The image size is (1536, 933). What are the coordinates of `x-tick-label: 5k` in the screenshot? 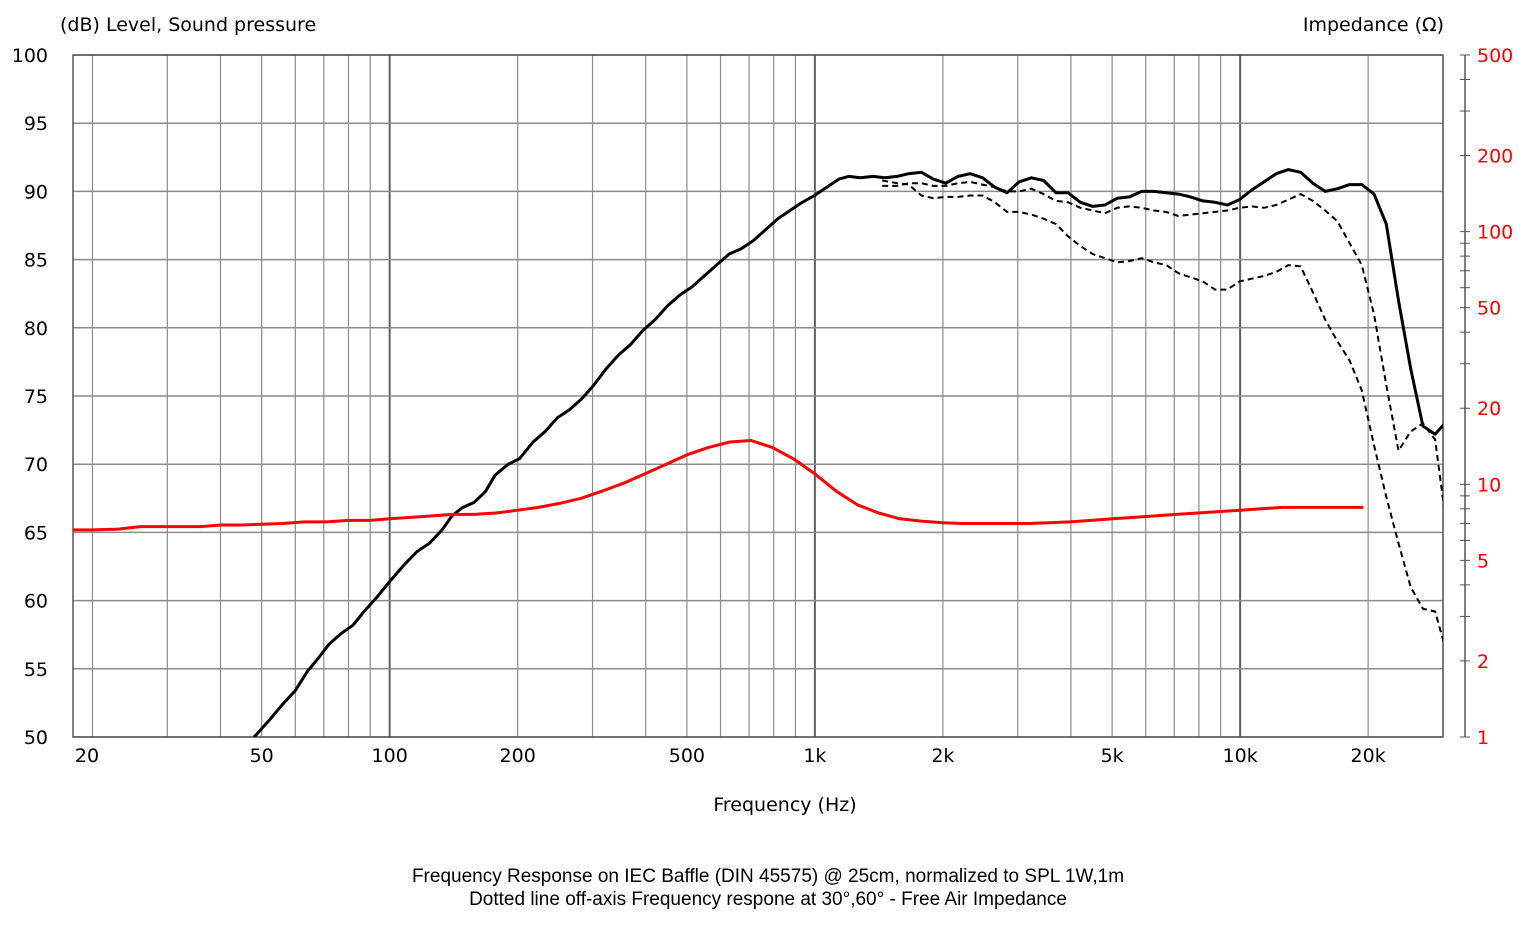 It's located at (1112, 756).